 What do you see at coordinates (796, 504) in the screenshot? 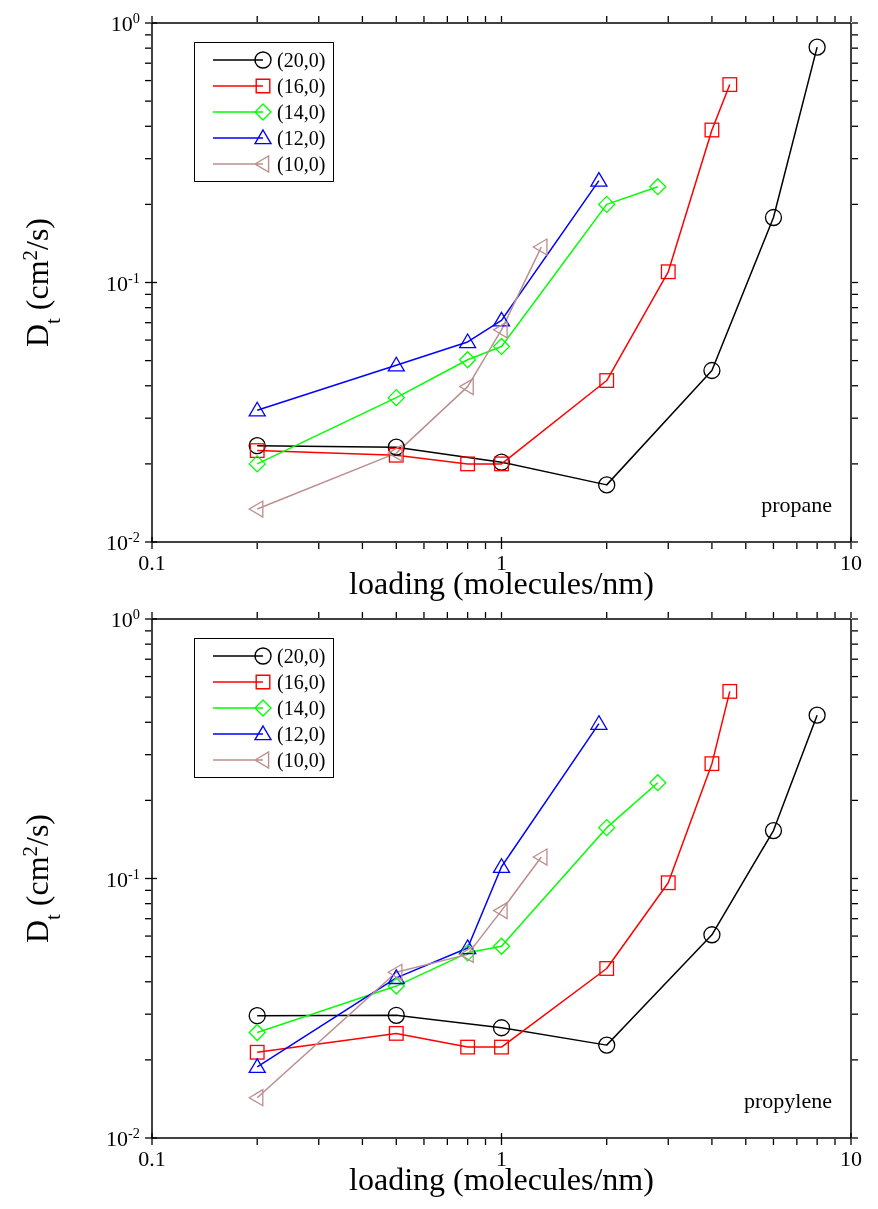
I see `annotation: propane` at bounding box center [796, 504].